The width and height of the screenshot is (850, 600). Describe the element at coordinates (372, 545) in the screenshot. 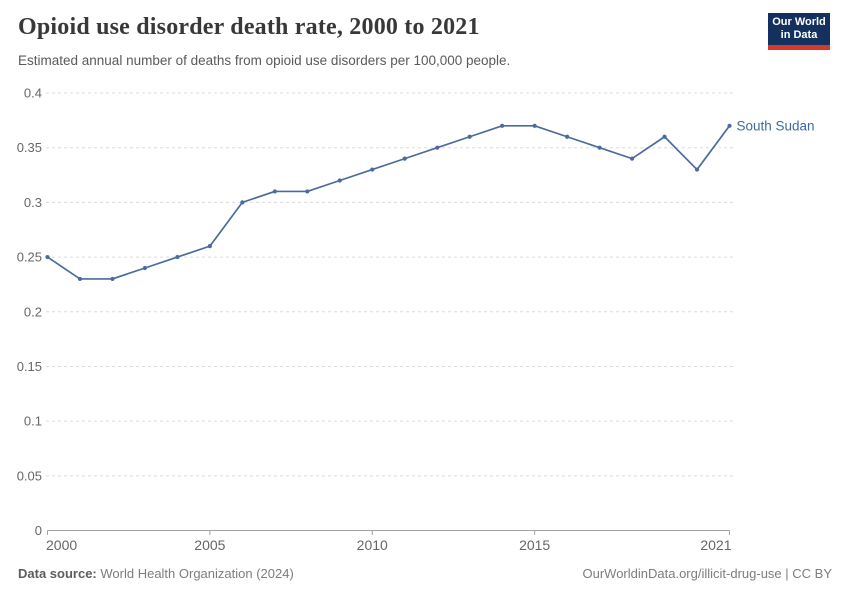

I see `x-axis-tick-label: 2010` at that location.